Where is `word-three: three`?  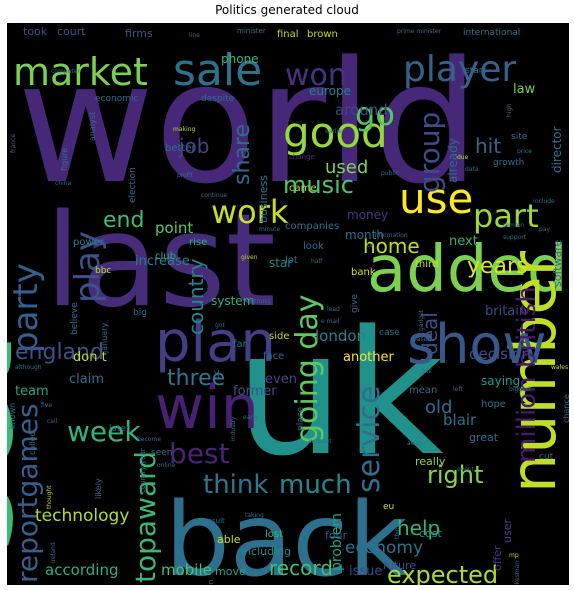 word-three: three is located at coordinates (196, 378).